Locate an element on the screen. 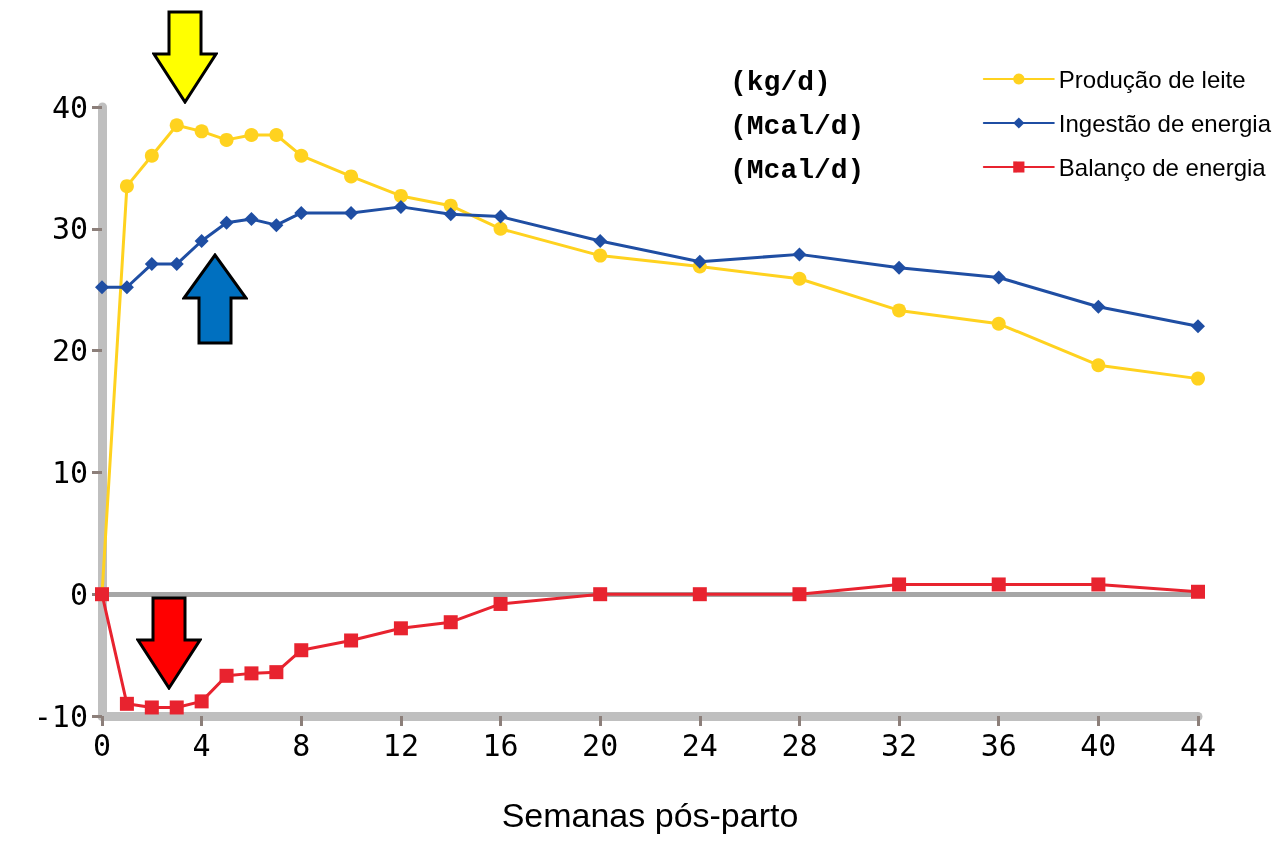 The image size is (1286, 859). x-tick-label: 36 is located at coordinates (998, 745).